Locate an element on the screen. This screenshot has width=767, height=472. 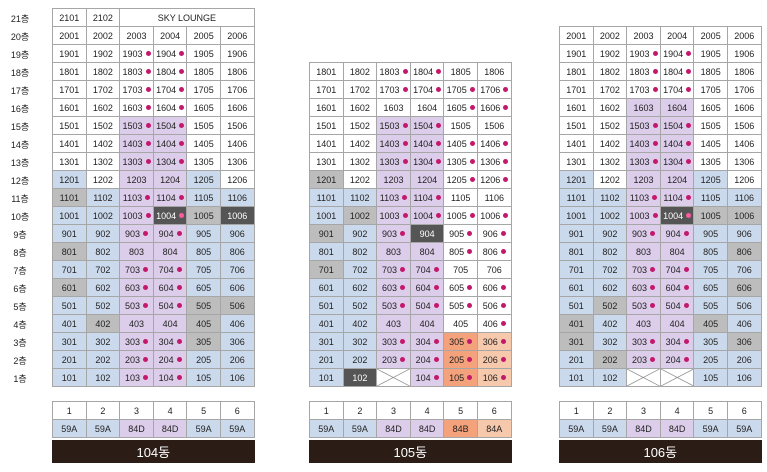
unit-cell-1001: 1001 is located at coordinates (576, 215).